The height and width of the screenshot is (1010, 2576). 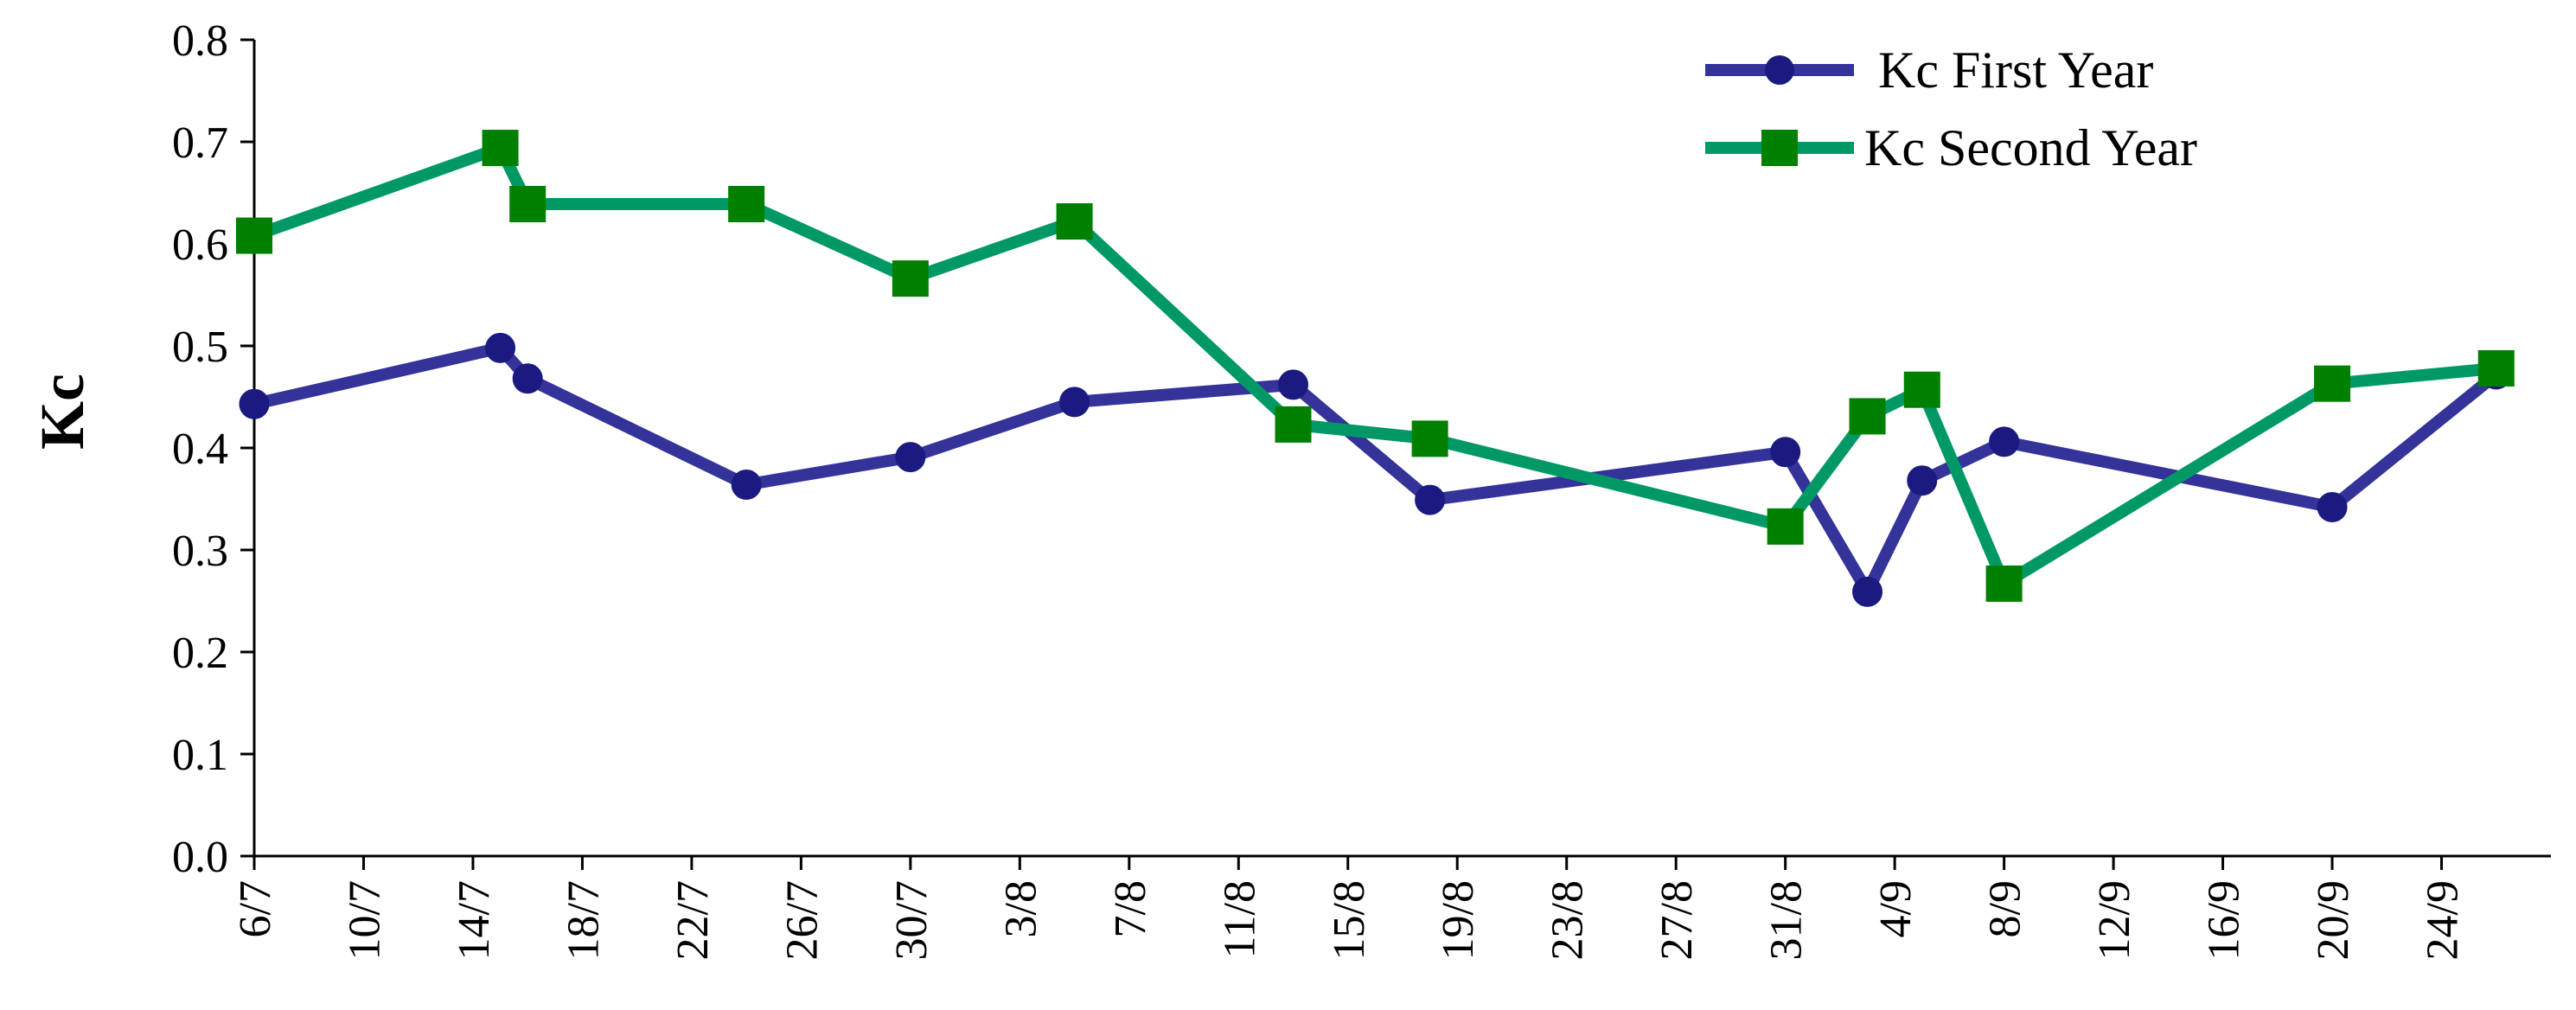 What do you see at coordinates (1787, 920) in the screenshot?
I see `x-tick-label: 31/8` at bounding box center [1787, 920].